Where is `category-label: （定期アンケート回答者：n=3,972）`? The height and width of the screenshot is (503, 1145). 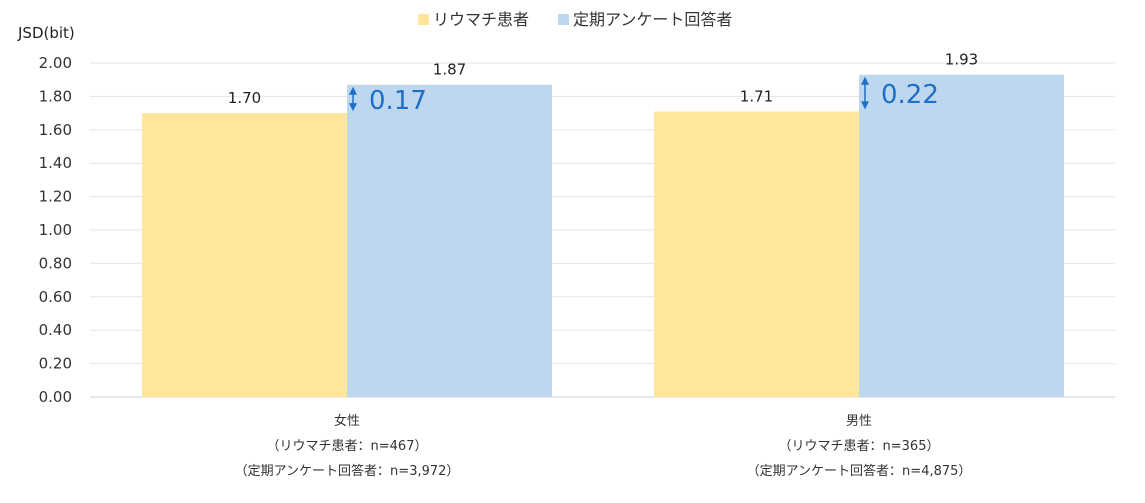 category-label: （定期アンケート回答者：n=3,972） is located at coordinates (347, 471).